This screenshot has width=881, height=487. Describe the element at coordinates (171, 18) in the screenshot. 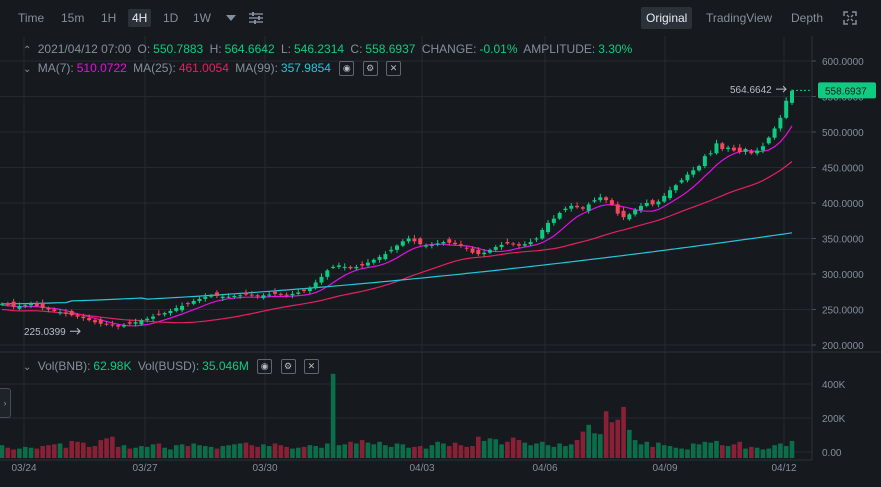

I see `interval-1d: 1D` at that location.